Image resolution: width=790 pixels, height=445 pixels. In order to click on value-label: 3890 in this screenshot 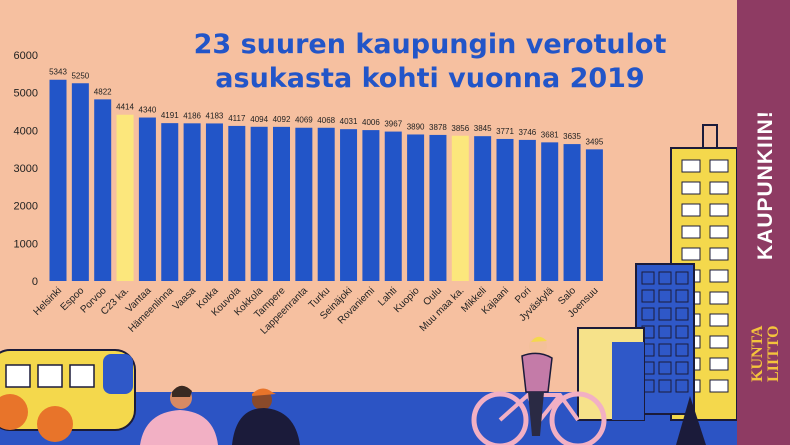, I will do `click(416, 126)`.